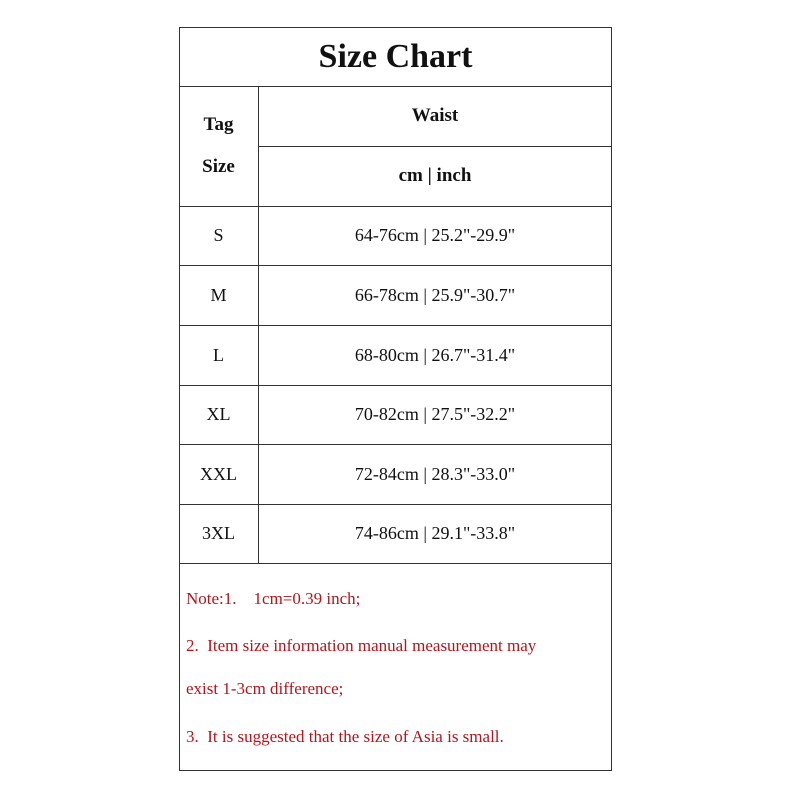 The width and height of the screenshot is (800, 800). Describe the element at coordinates (218, 294) in the screenshot. I see `size-cell: M` at that location.